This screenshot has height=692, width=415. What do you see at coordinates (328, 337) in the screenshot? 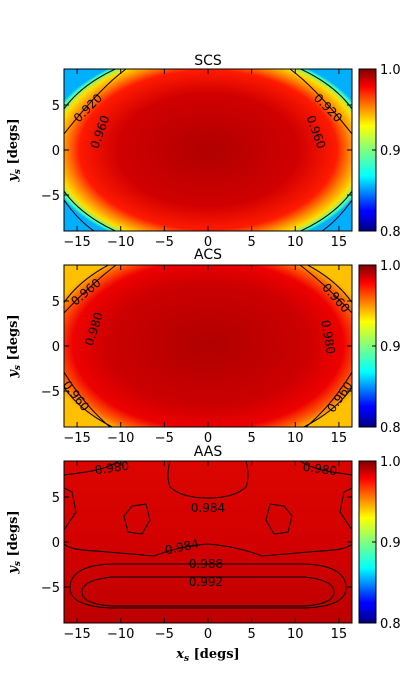
I see `contour-label-acs-mr: 0.980` at bounding box center [328, 337].